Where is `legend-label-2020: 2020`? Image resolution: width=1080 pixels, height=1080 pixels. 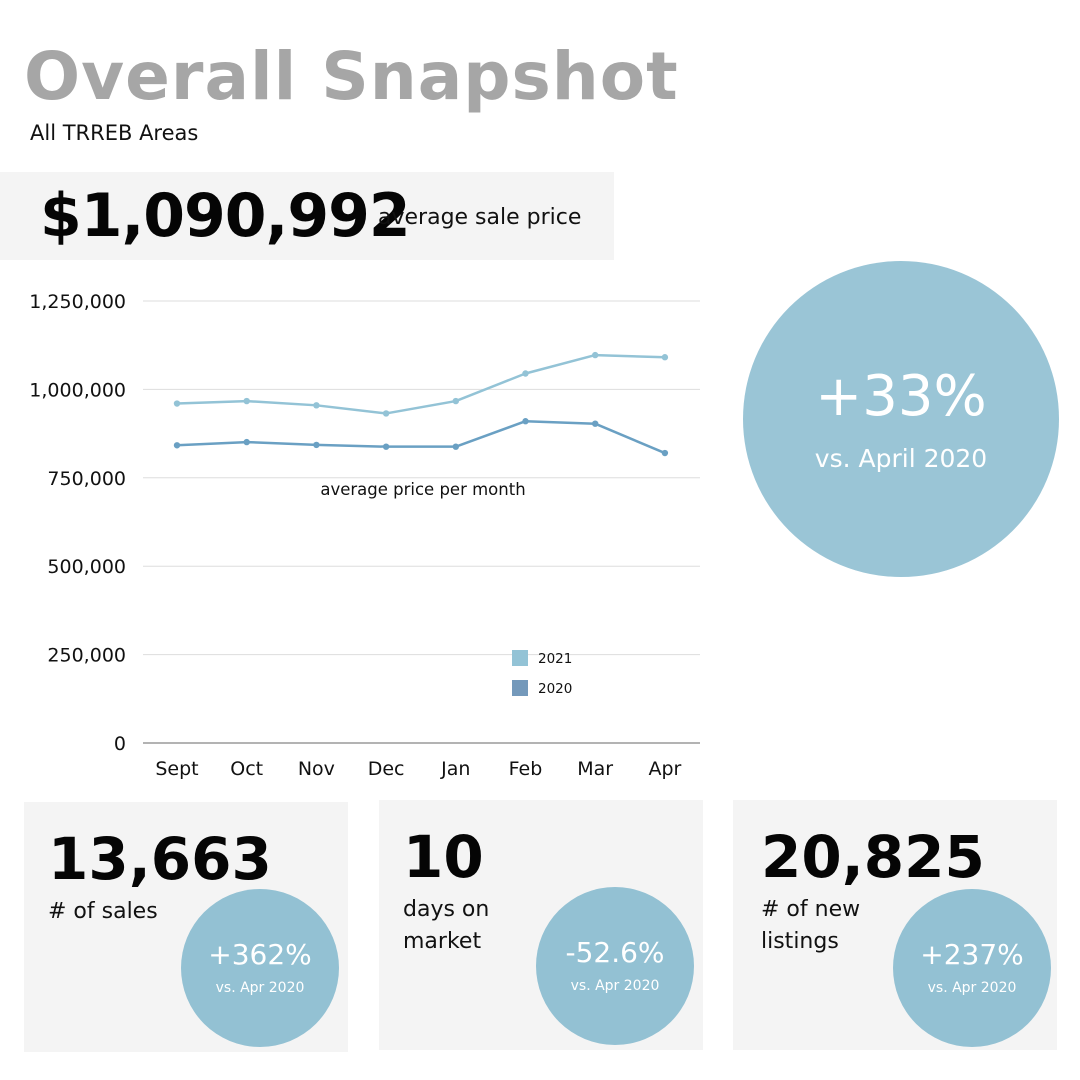 legend-label-2020: 2020 is located at coordinates (555, 689).